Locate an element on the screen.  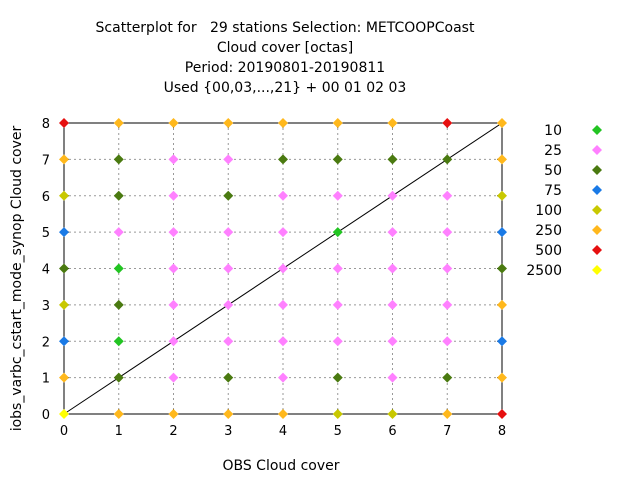
x-tick-label: 8 is located at coordinates (502, 431).